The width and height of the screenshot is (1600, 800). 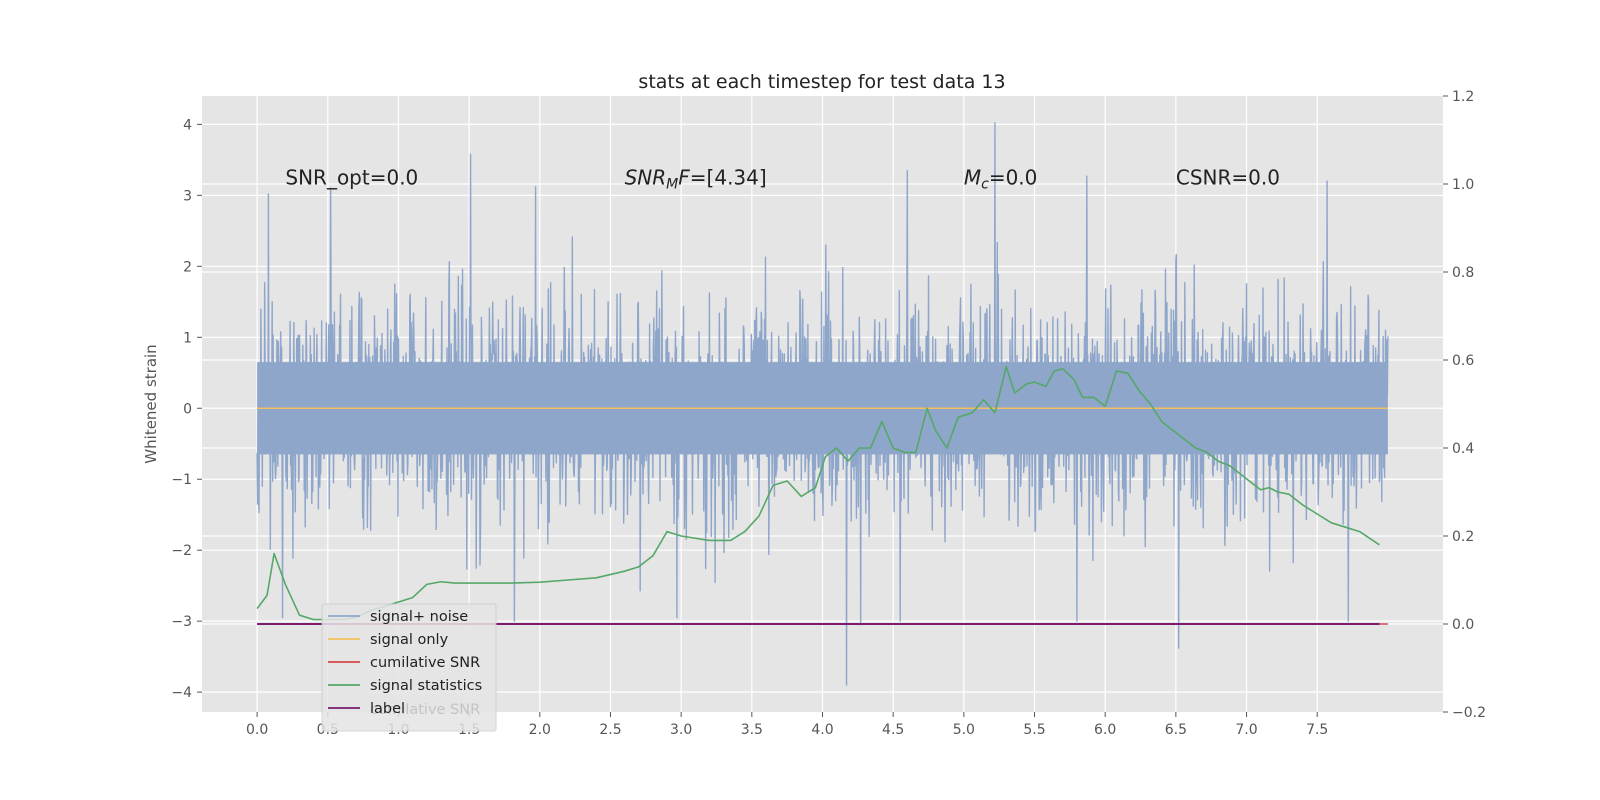 I want to click on y-tick-label: 4, so click(x=187, y=125).